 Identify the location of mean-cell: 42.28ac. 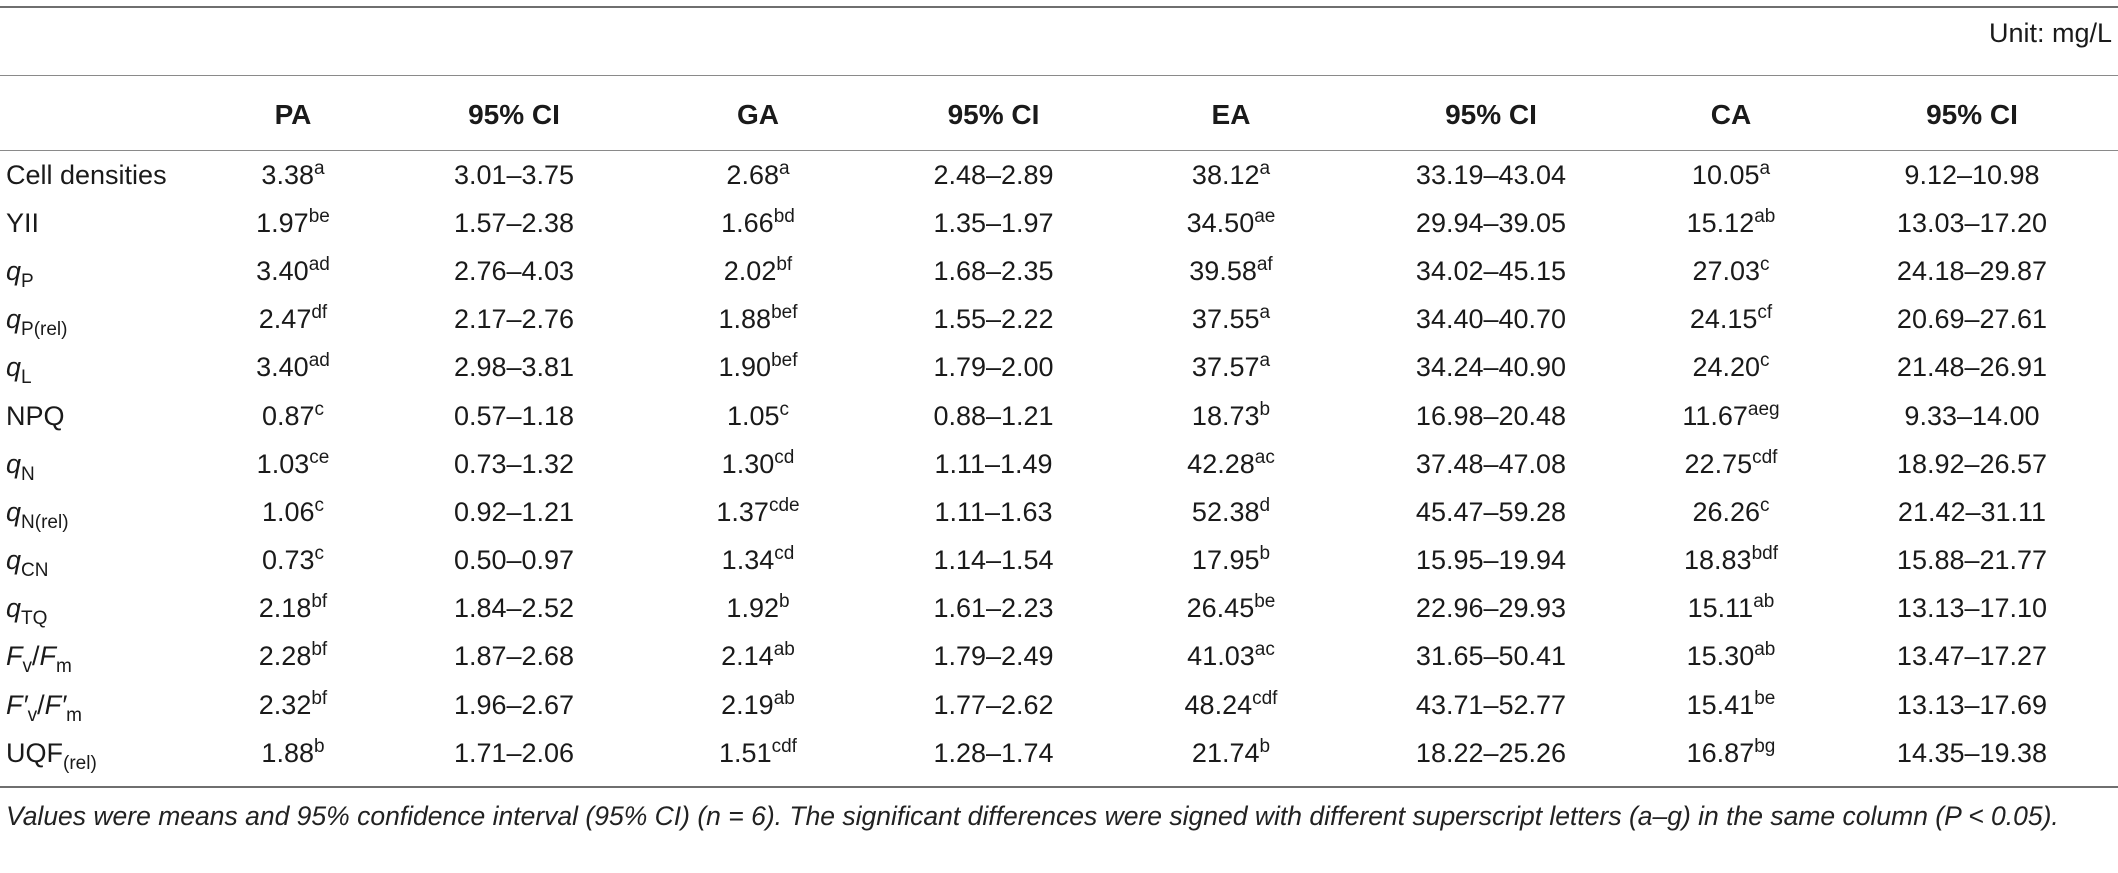
(1231, 464).